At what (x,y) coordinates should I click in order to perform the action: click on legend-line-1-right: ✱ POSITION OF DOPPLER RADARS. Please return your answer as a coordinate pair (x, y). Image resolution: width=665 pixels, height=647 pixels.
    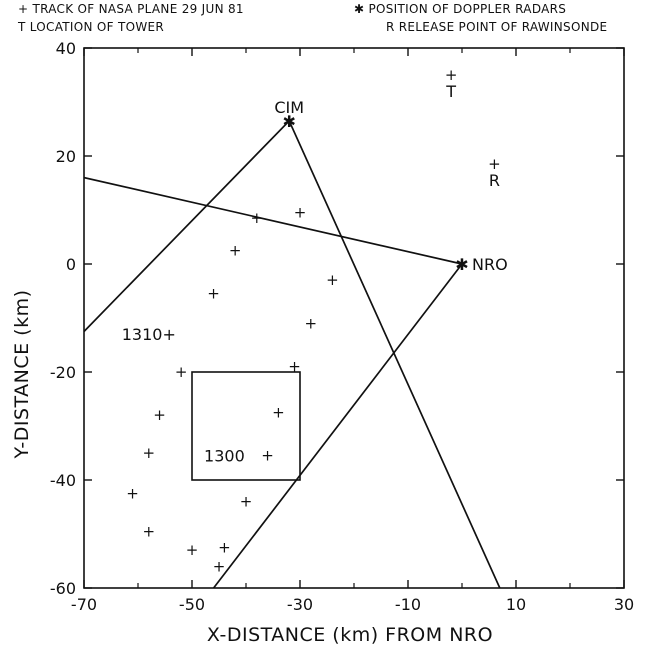
    Looking at the image, I should click on (460, 9).